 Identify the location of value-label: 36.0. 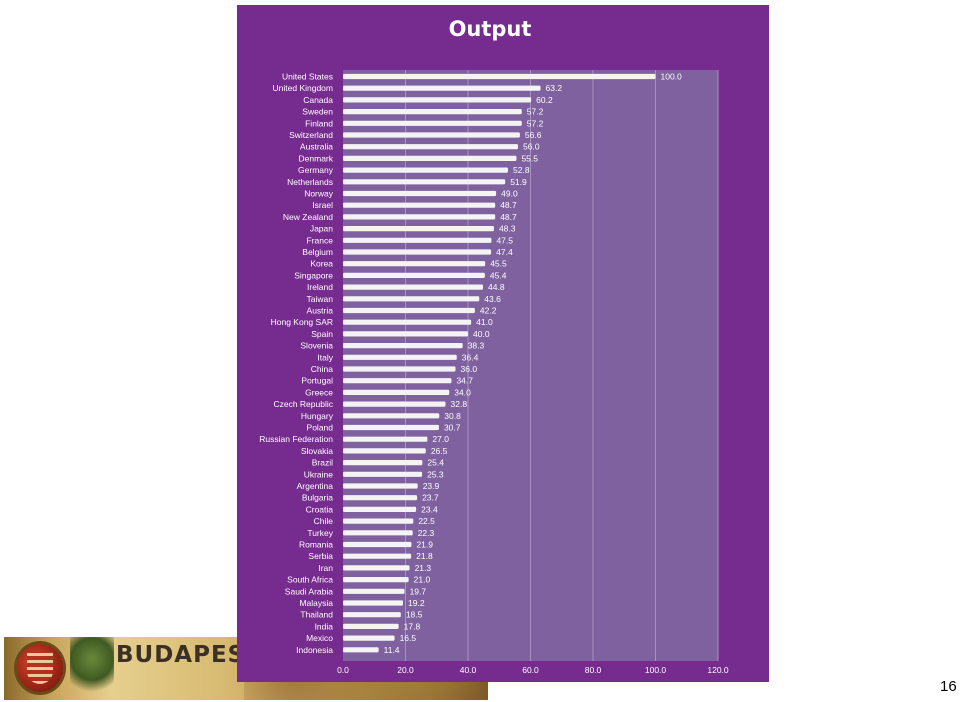
(469, 369).